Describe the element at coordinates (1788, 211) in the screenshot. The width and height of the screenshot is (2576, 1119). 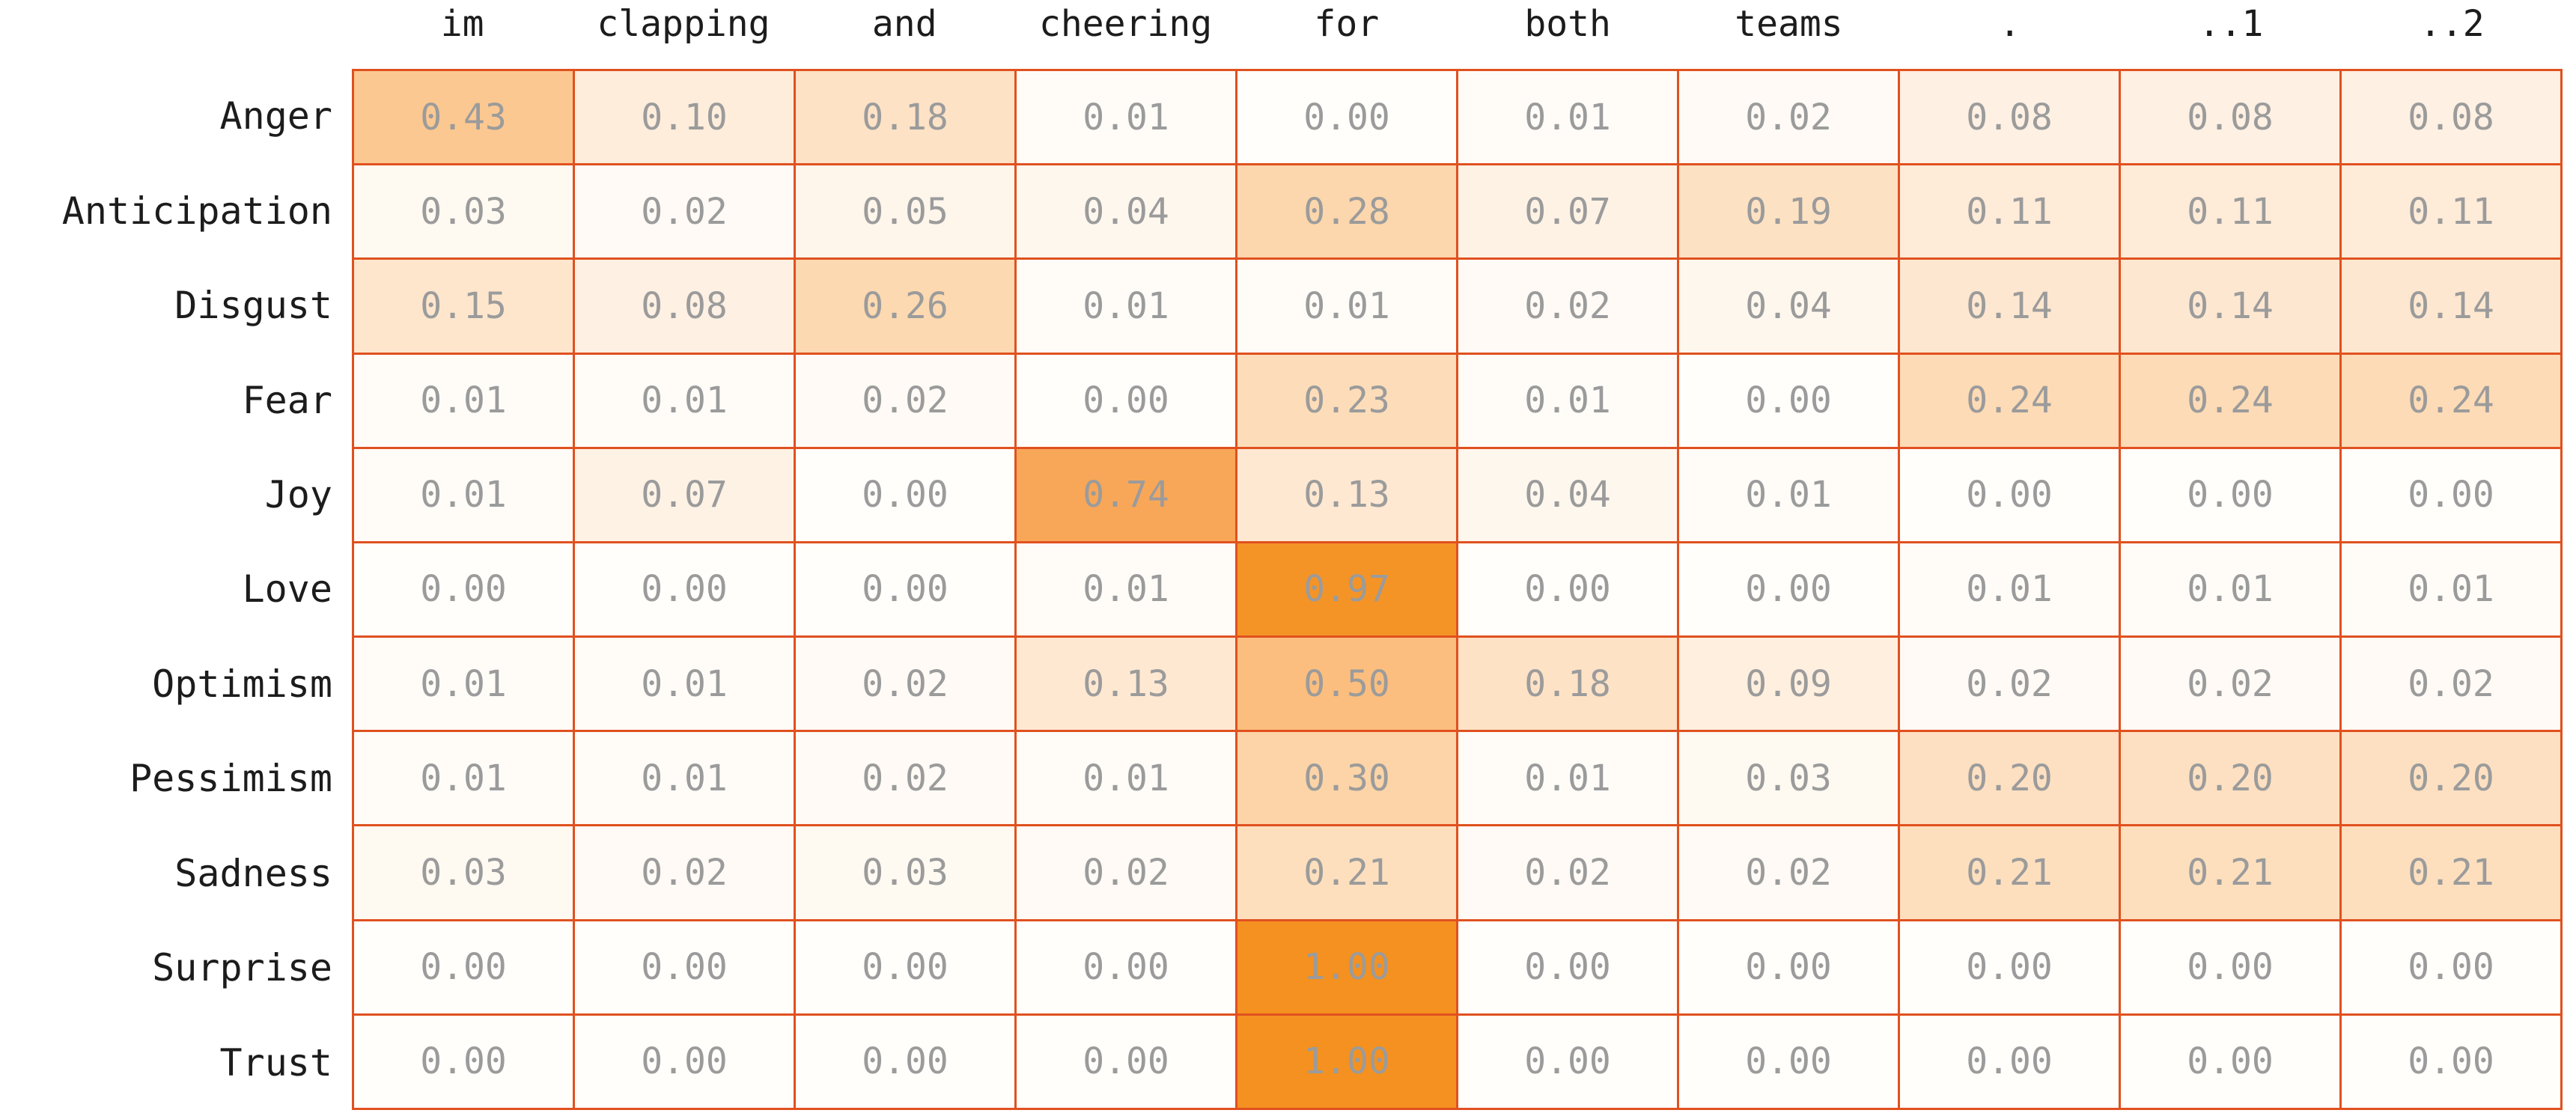
I see `heatmap-cell: 0.19` at that location.